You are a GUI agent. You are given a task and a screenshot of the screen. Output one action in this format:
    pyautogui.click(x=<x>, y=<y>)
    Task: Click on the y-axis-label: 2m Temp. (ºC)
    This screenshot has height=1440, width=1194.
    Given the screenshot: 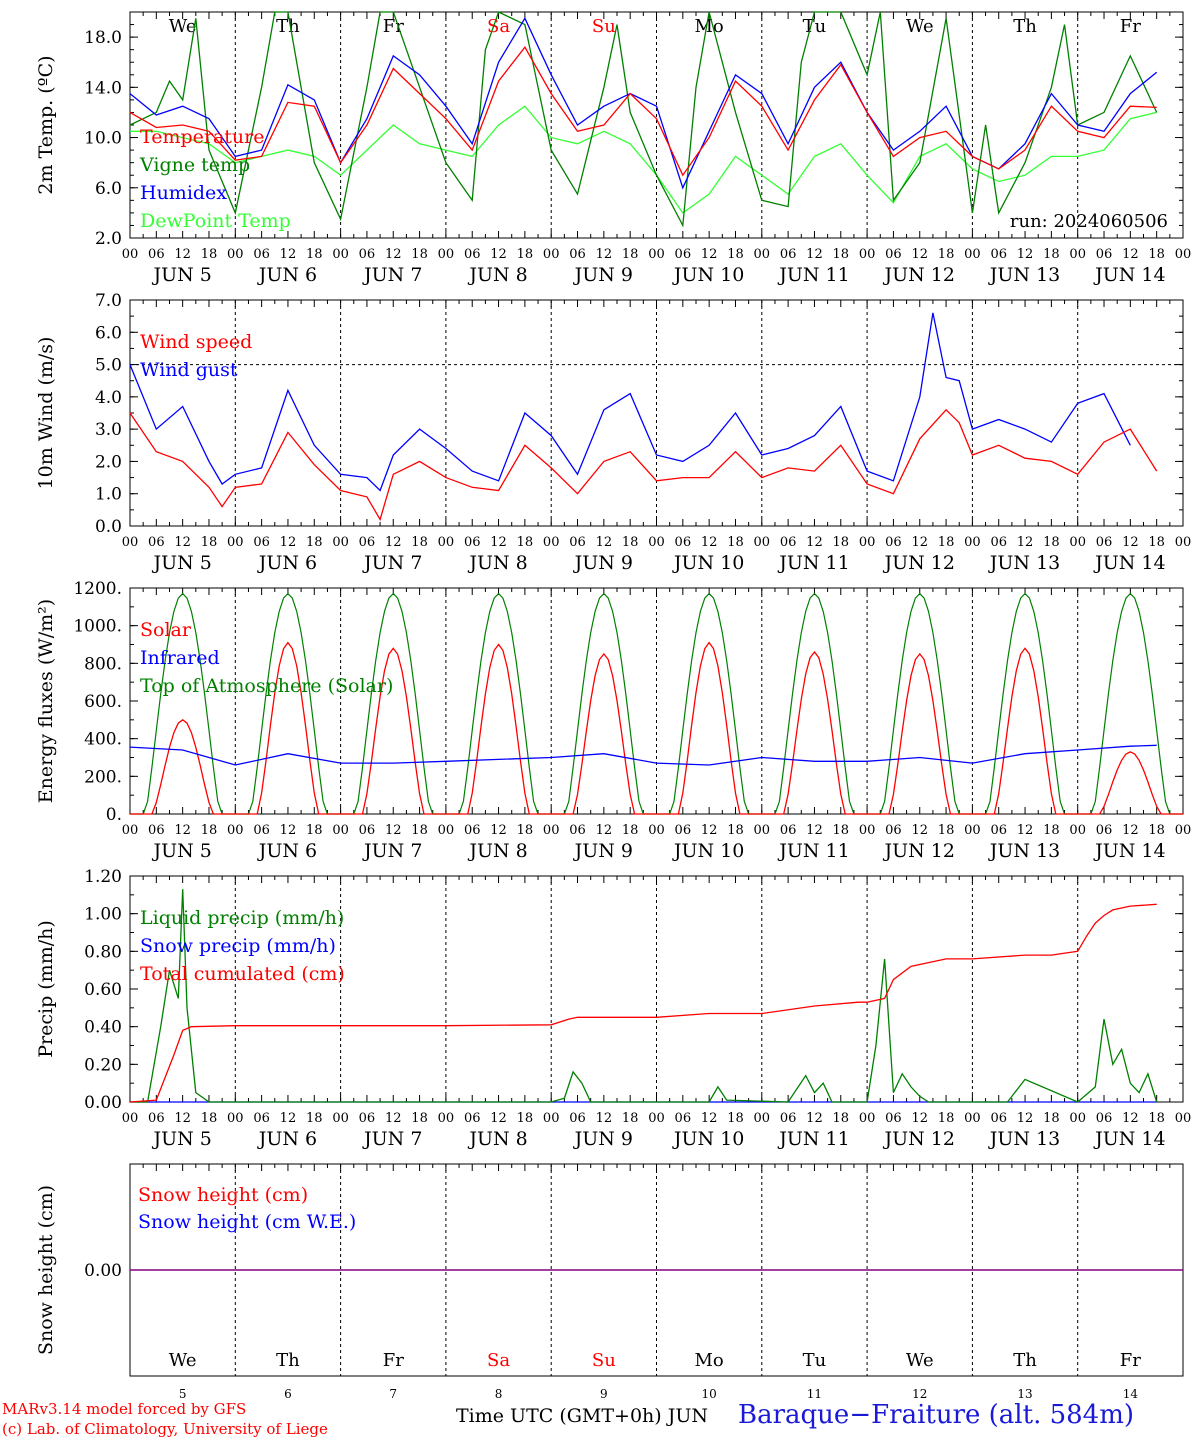 What is the action you would take?
    pyautogui.click(x=46, y=124)
    